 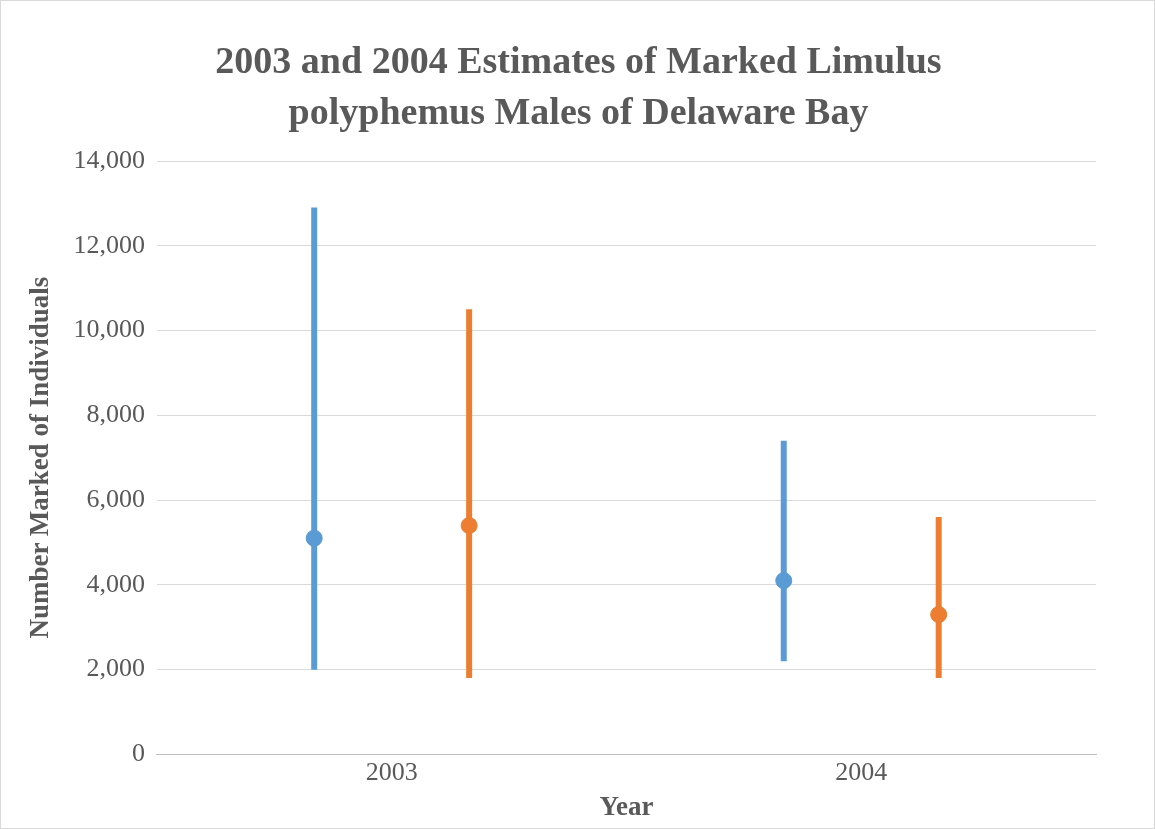 What do you see at coordinates (626, 805) in the screenshot?
I see `x-axis-title: Year` at bounding box center [626, 805].